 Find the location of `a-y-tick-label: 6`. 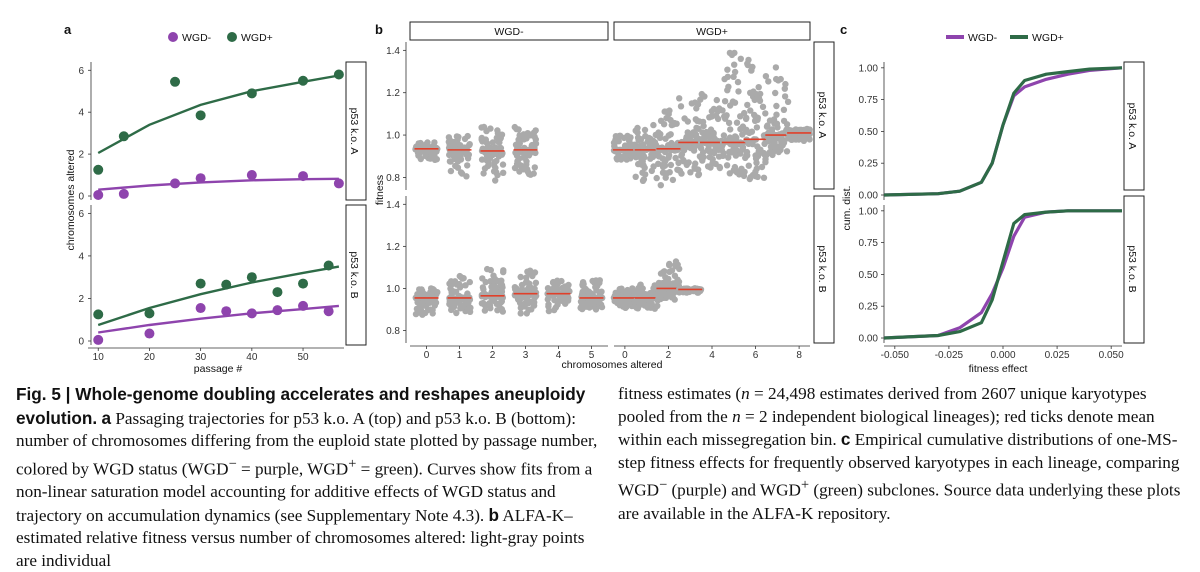

a-y-tick-label: 6 is located at coordinates (81, 71).